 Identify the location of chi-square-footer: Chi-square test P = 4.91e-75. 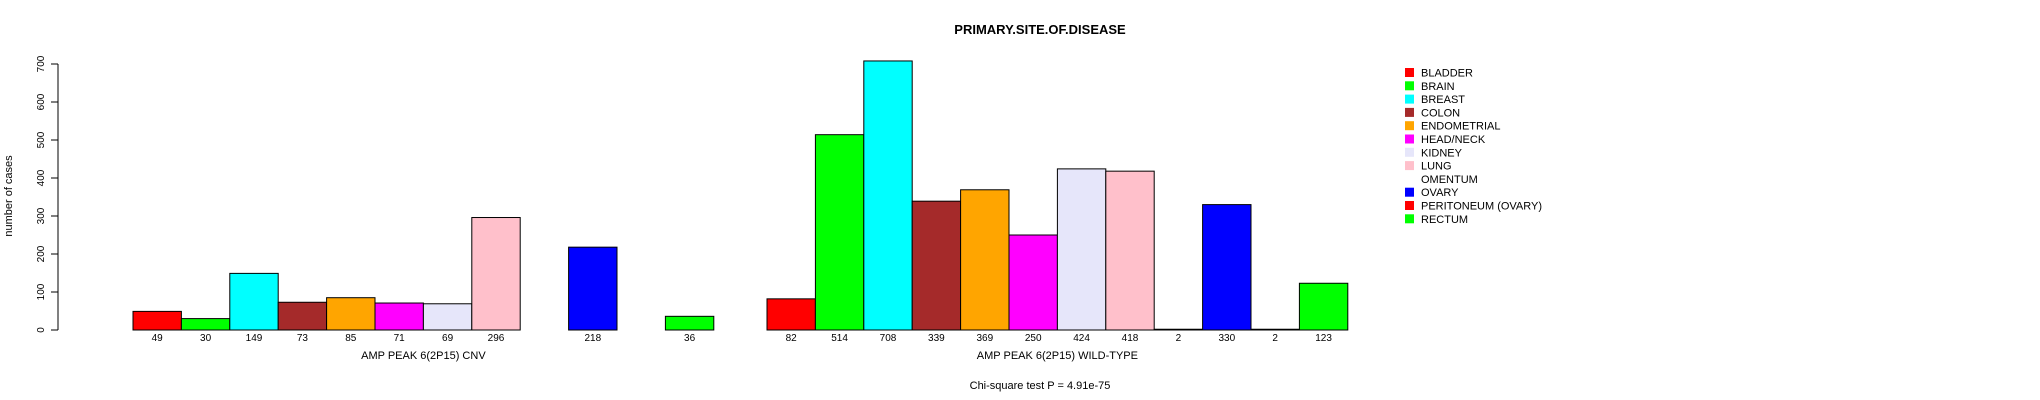
(1040, 386).